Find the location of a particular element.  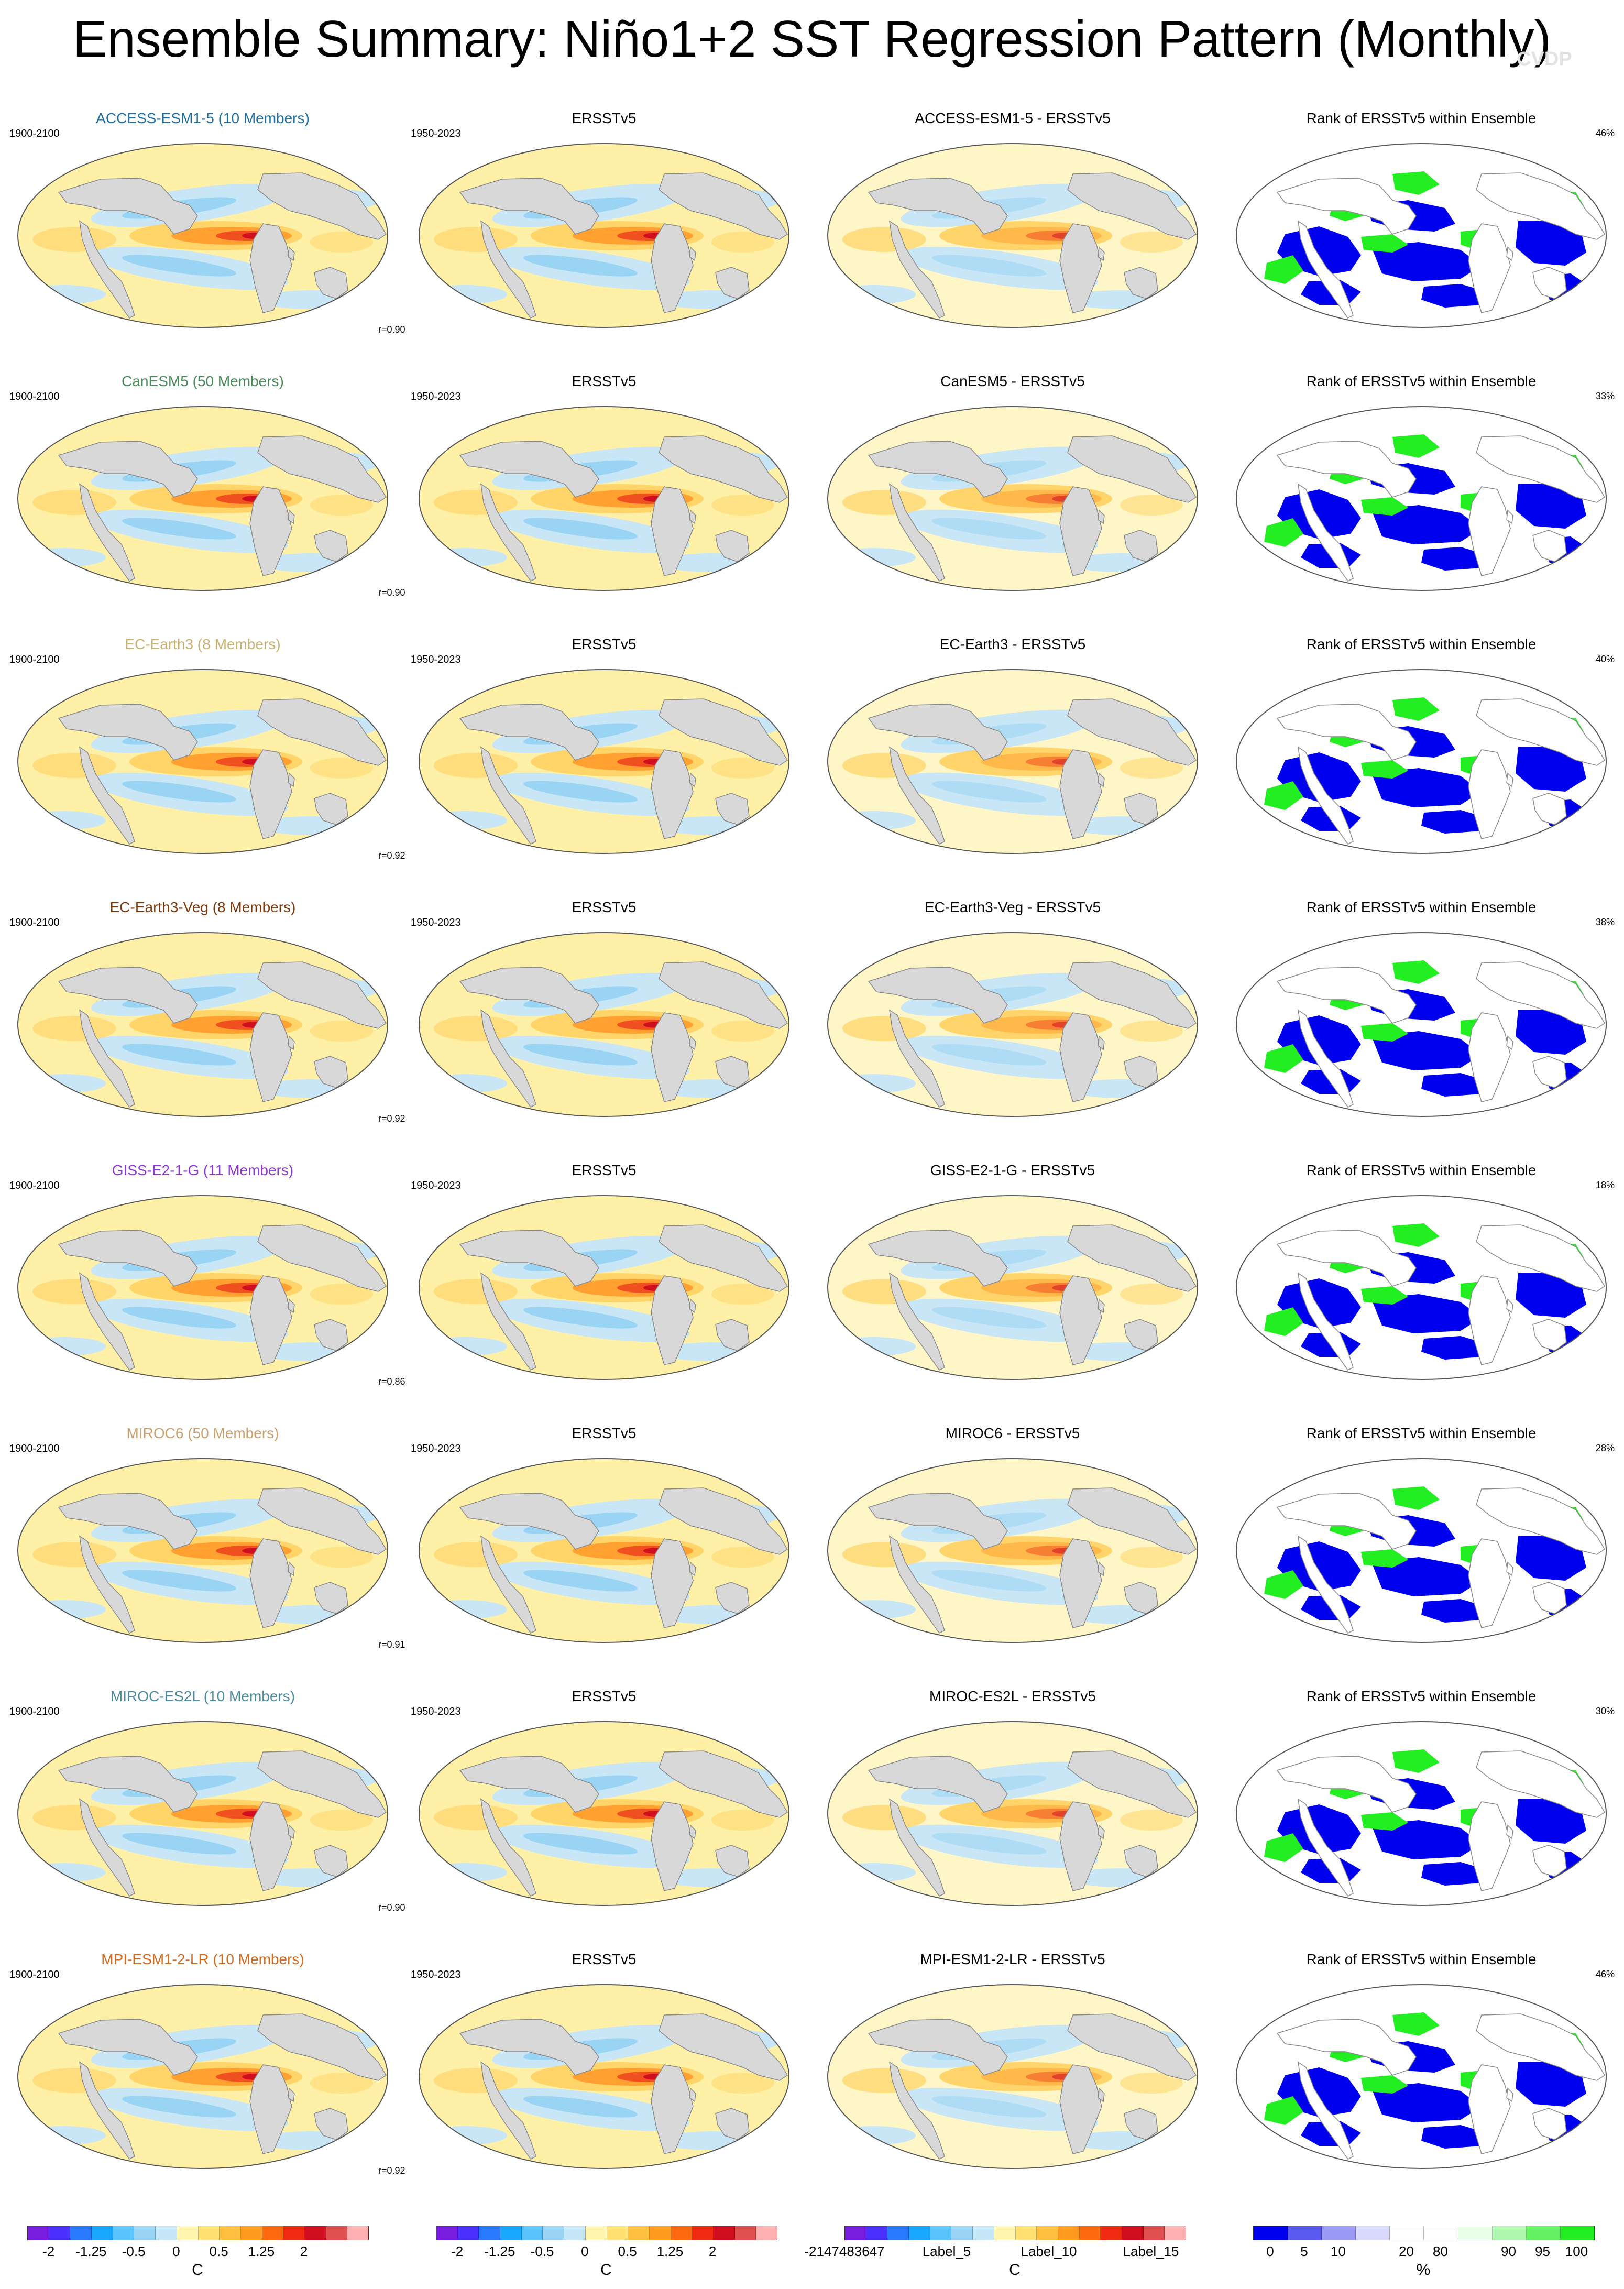

colorbar-unit-label: C is located at coordinates (197, 2270).